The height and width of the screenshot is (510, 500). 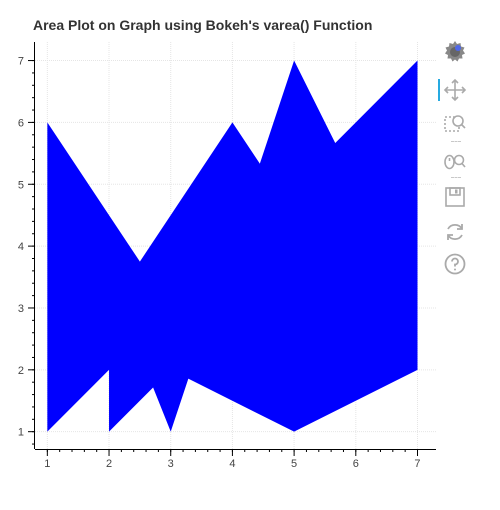 I want to click on help-icon, so click(x=455, y=264).